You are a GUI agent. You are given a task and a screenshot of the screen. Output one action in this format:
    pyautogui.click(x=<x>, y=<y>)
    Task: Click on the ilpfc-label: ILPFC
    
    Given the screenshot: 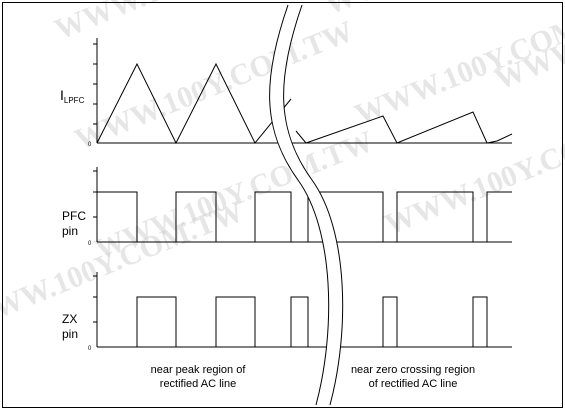 What is the action you would take?
    pyautogui.click(x=72, y=96)
    